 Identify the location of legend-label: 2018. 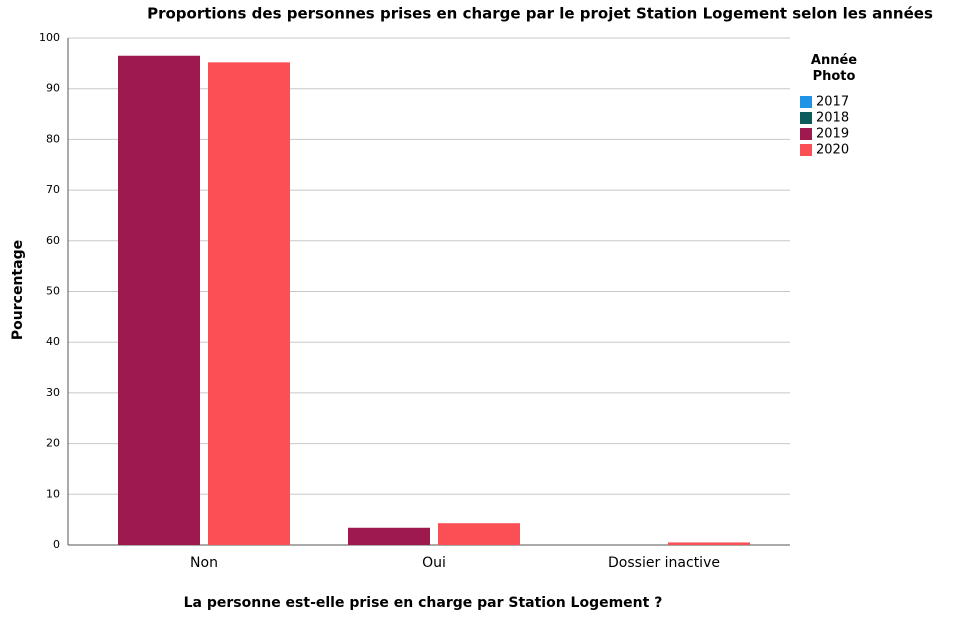
(832, 118).